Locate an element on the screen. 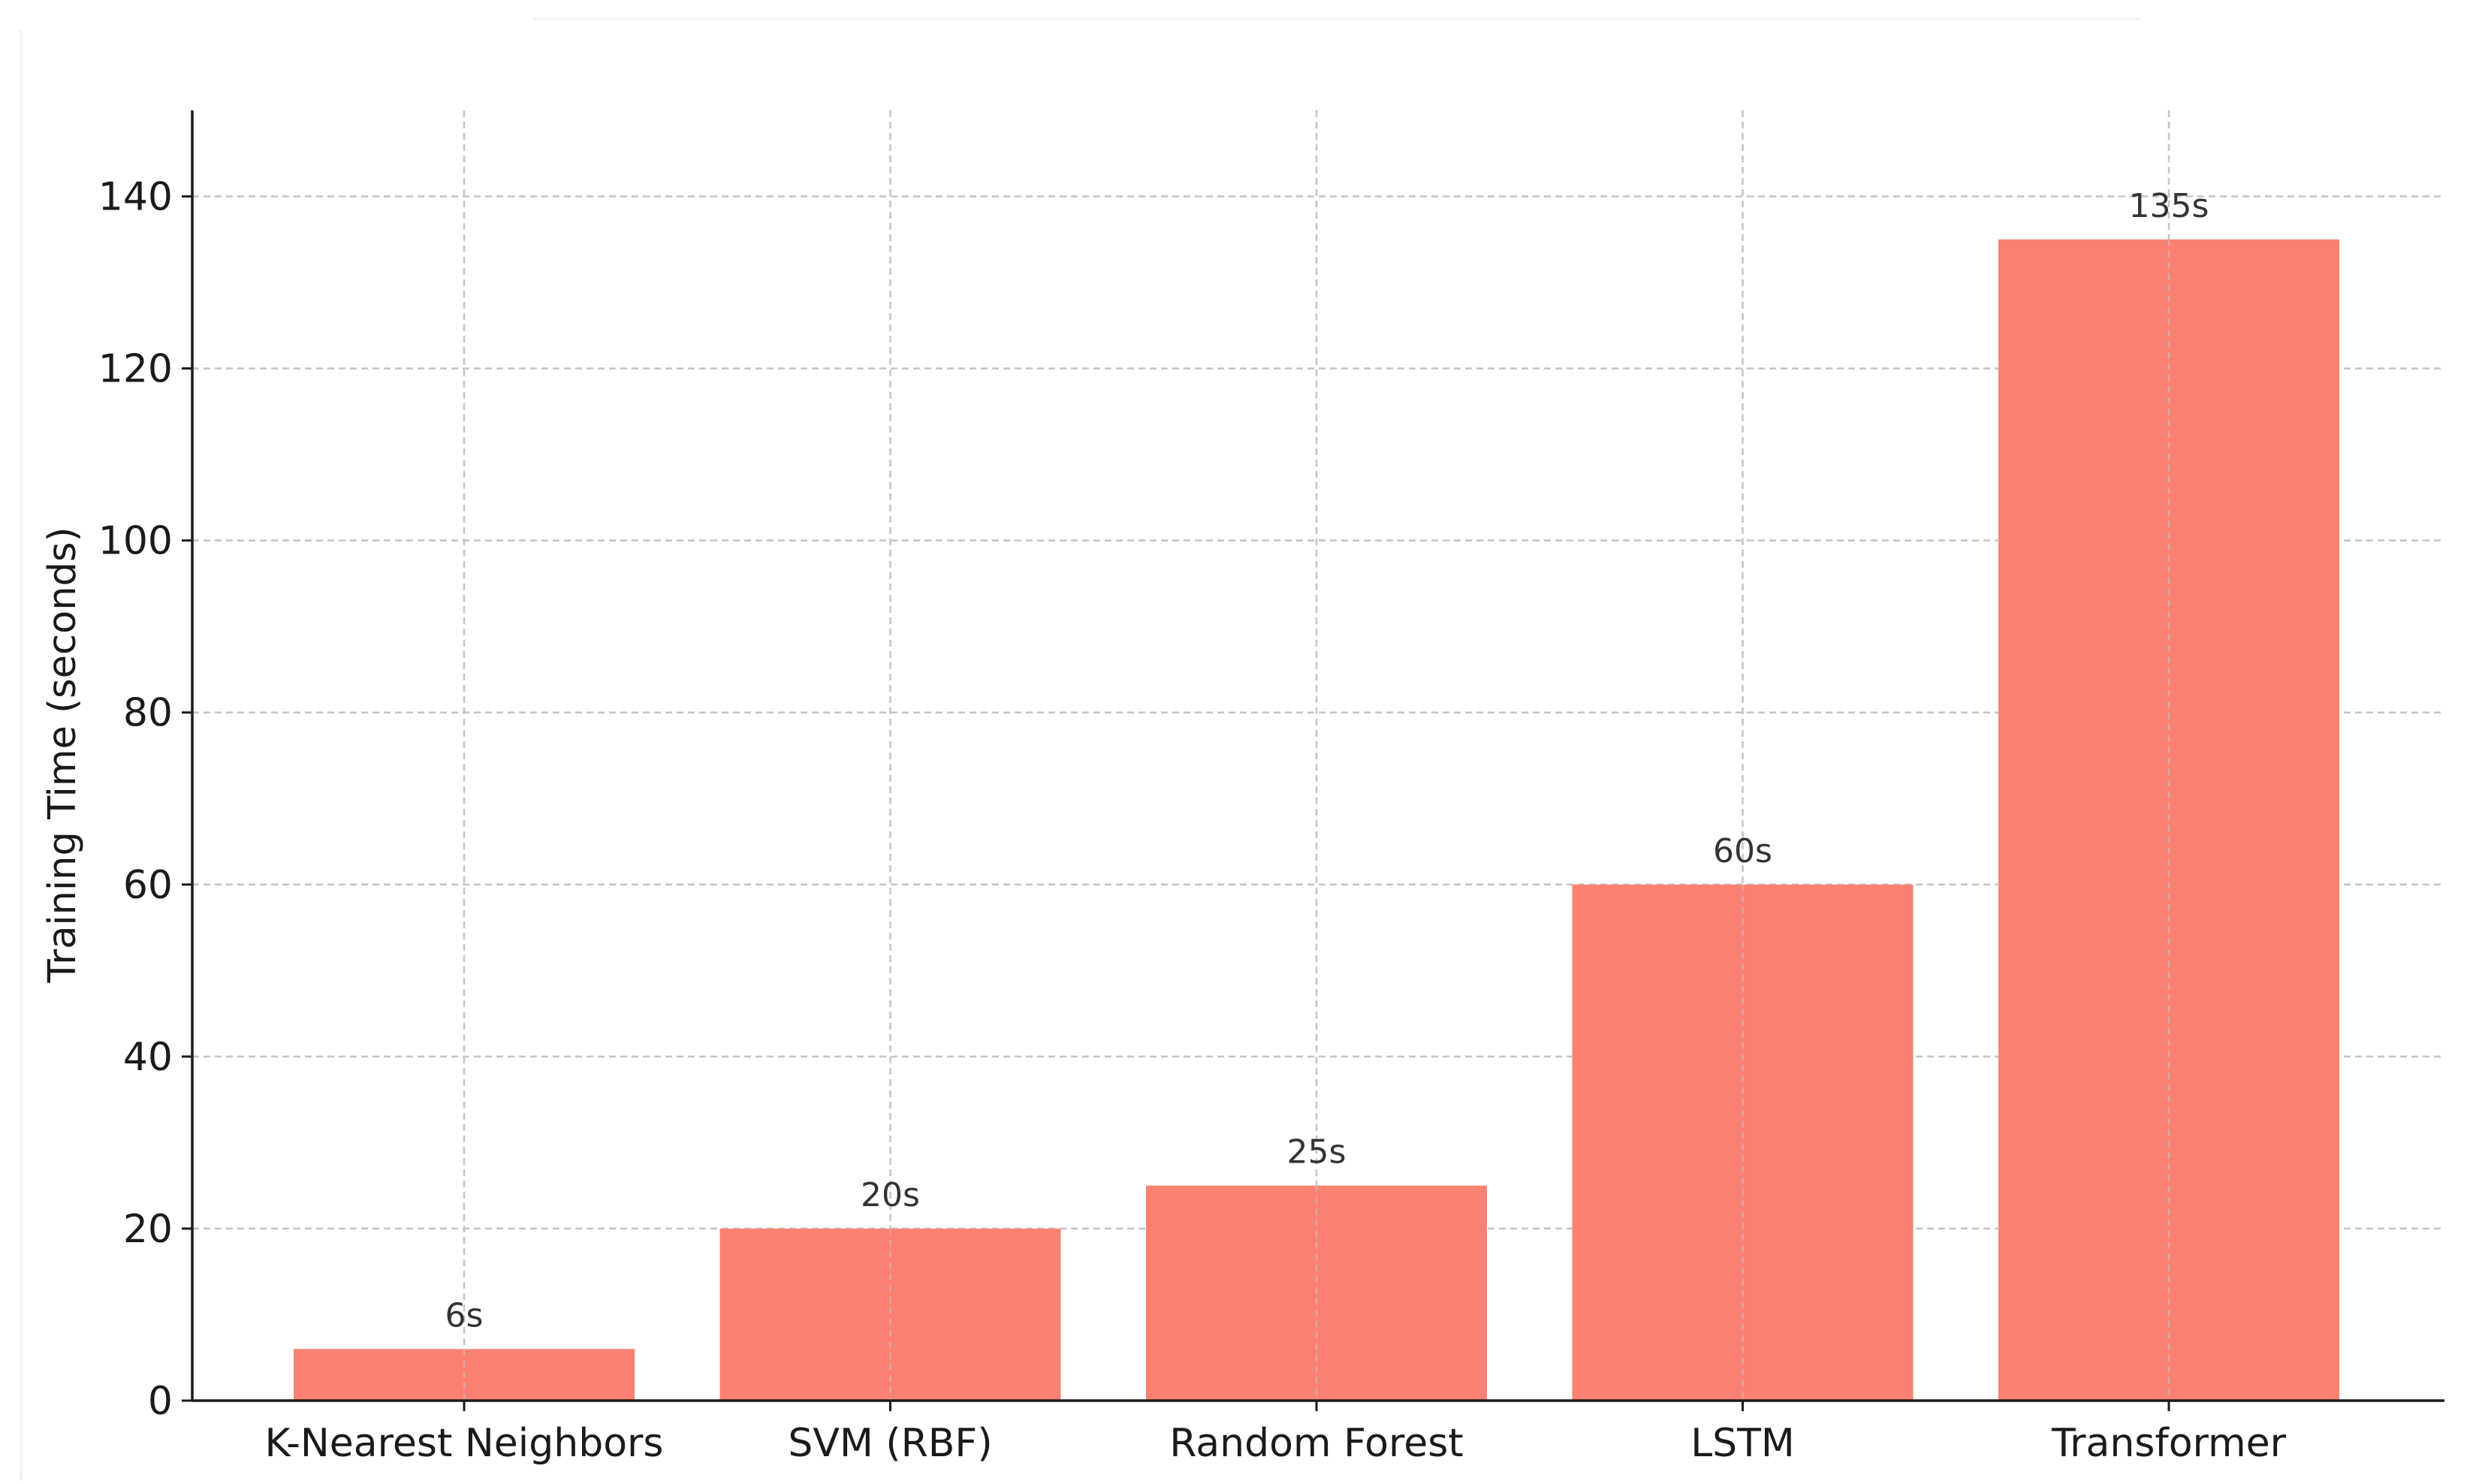  bar-value-label: 25s is located at coordinates (1317, 1152).